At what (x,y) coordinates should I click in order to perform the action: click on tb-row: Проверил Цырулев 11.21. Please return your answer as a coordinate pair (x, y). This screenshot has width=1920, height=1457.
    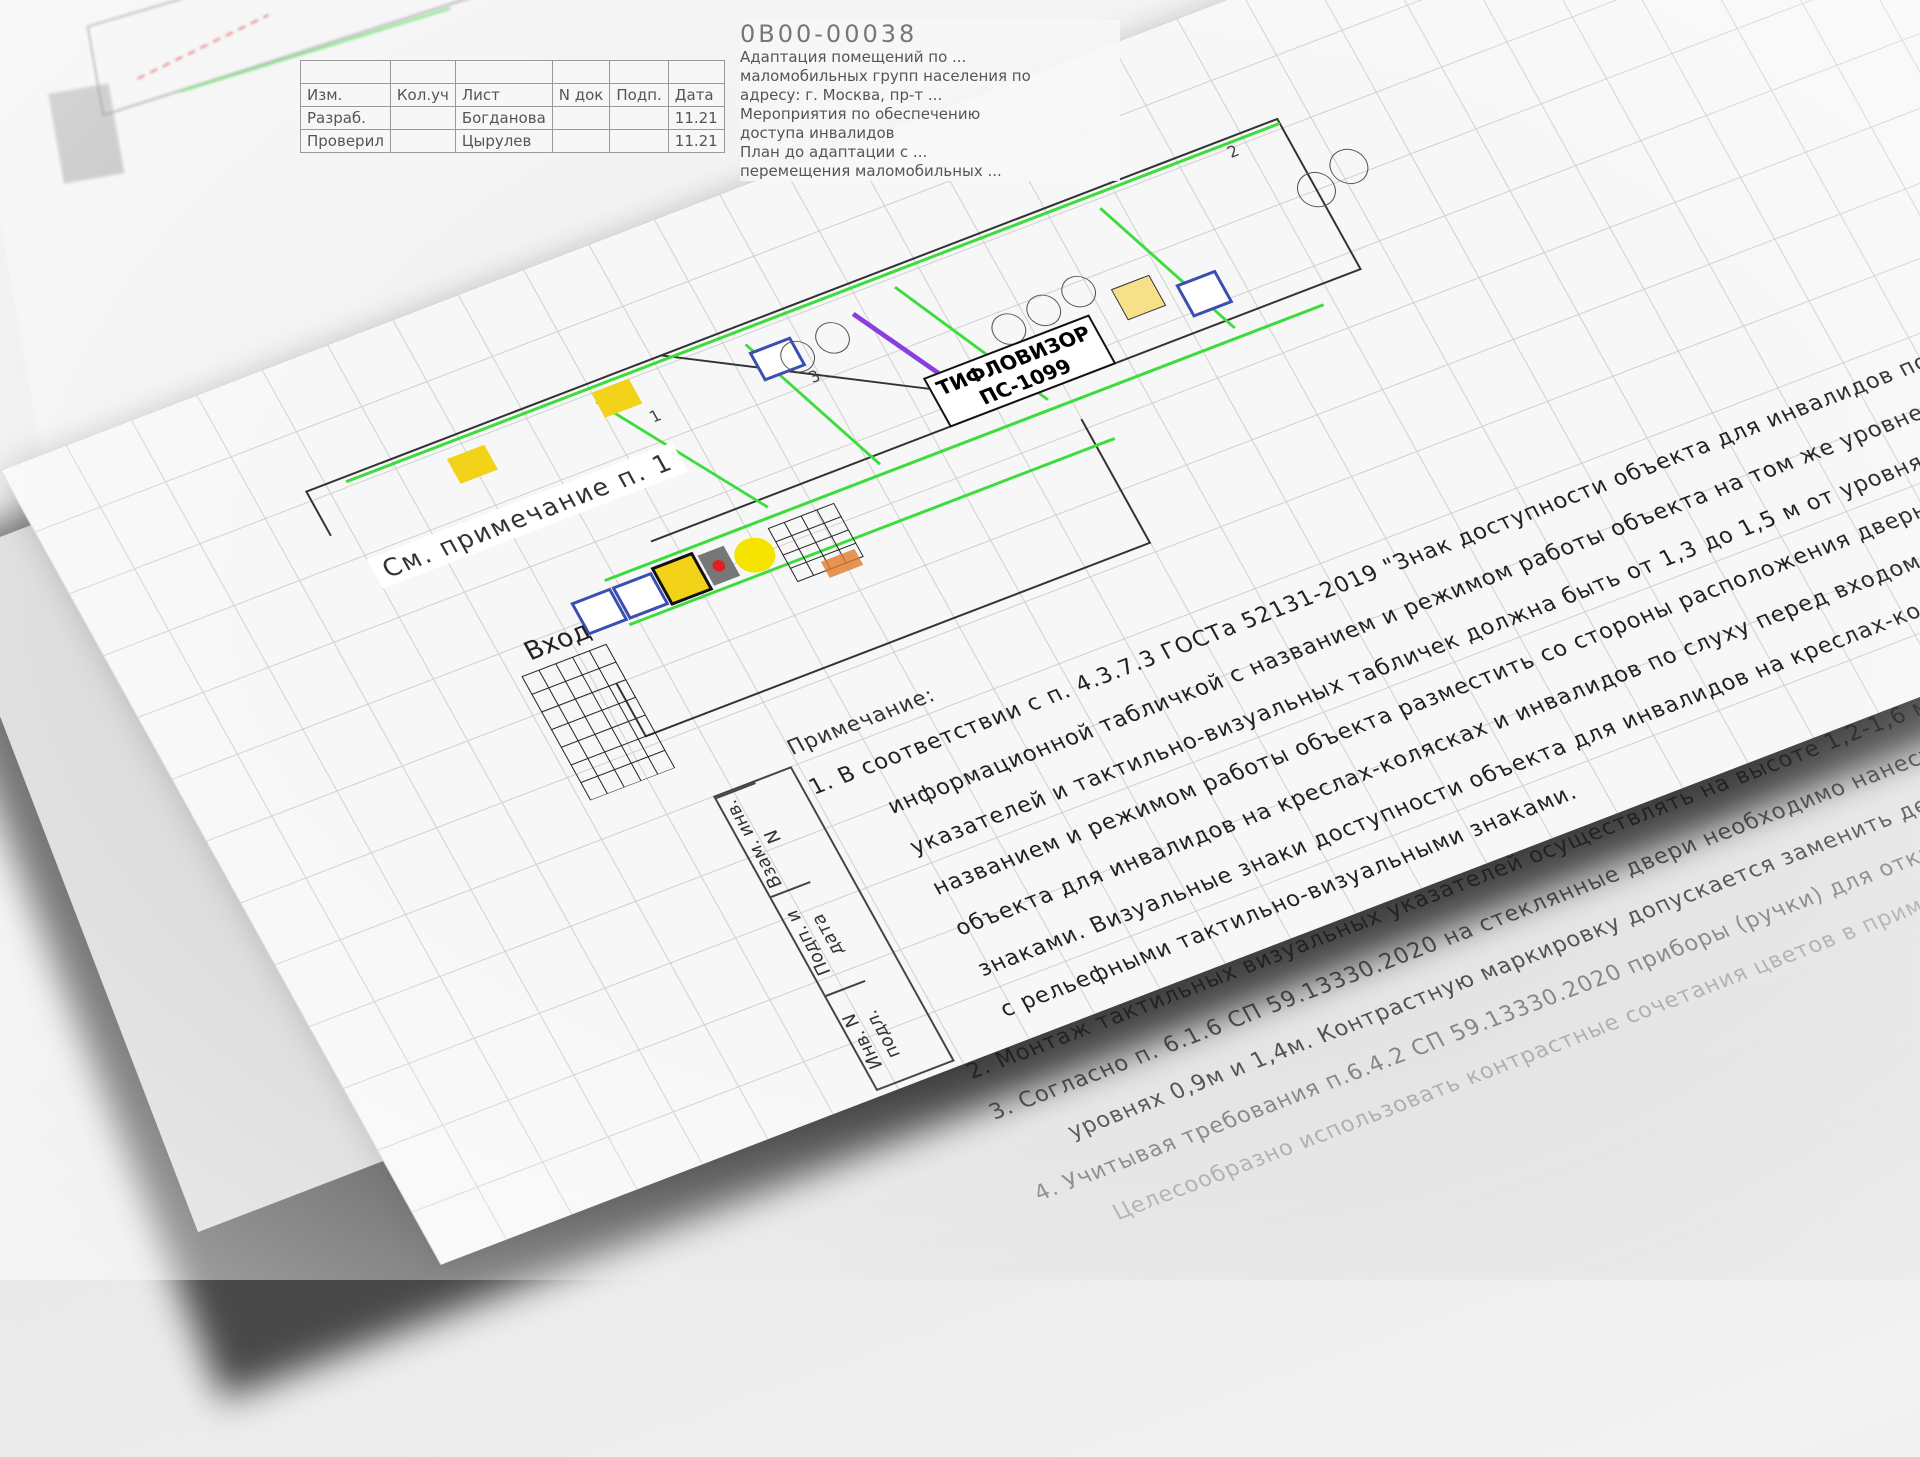
    Looking at the image, I should click on (512, 141).